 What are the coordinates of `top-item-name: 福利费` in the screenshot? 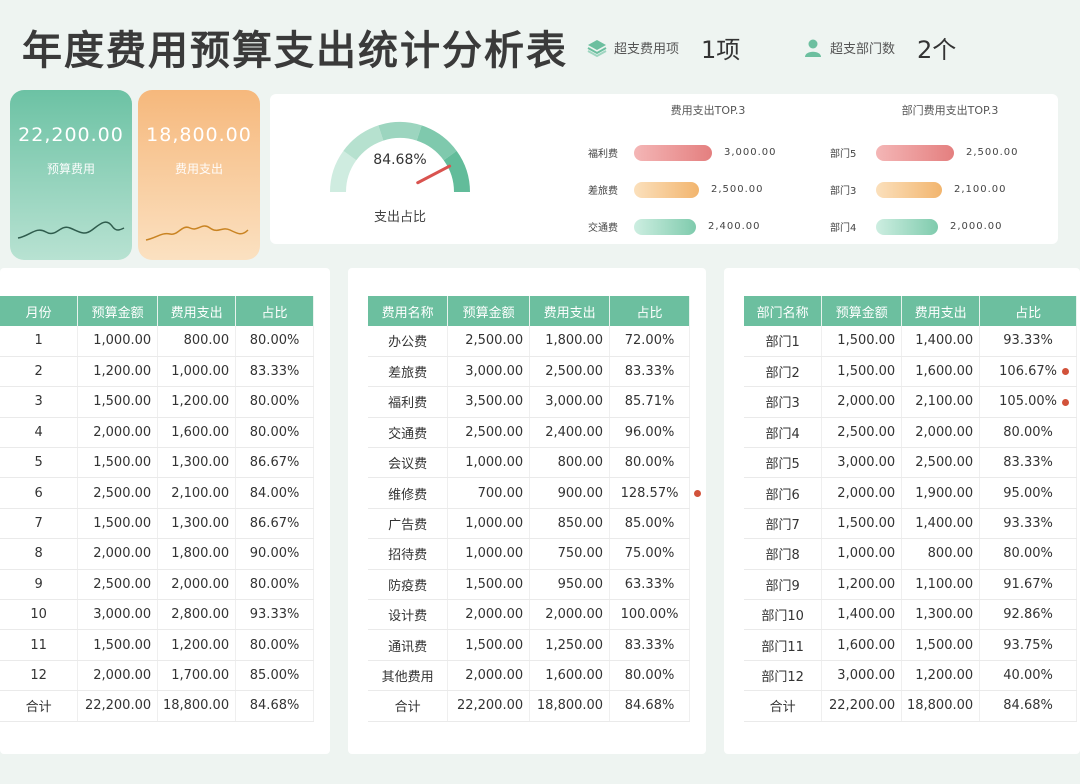 It's located at (603, 154).